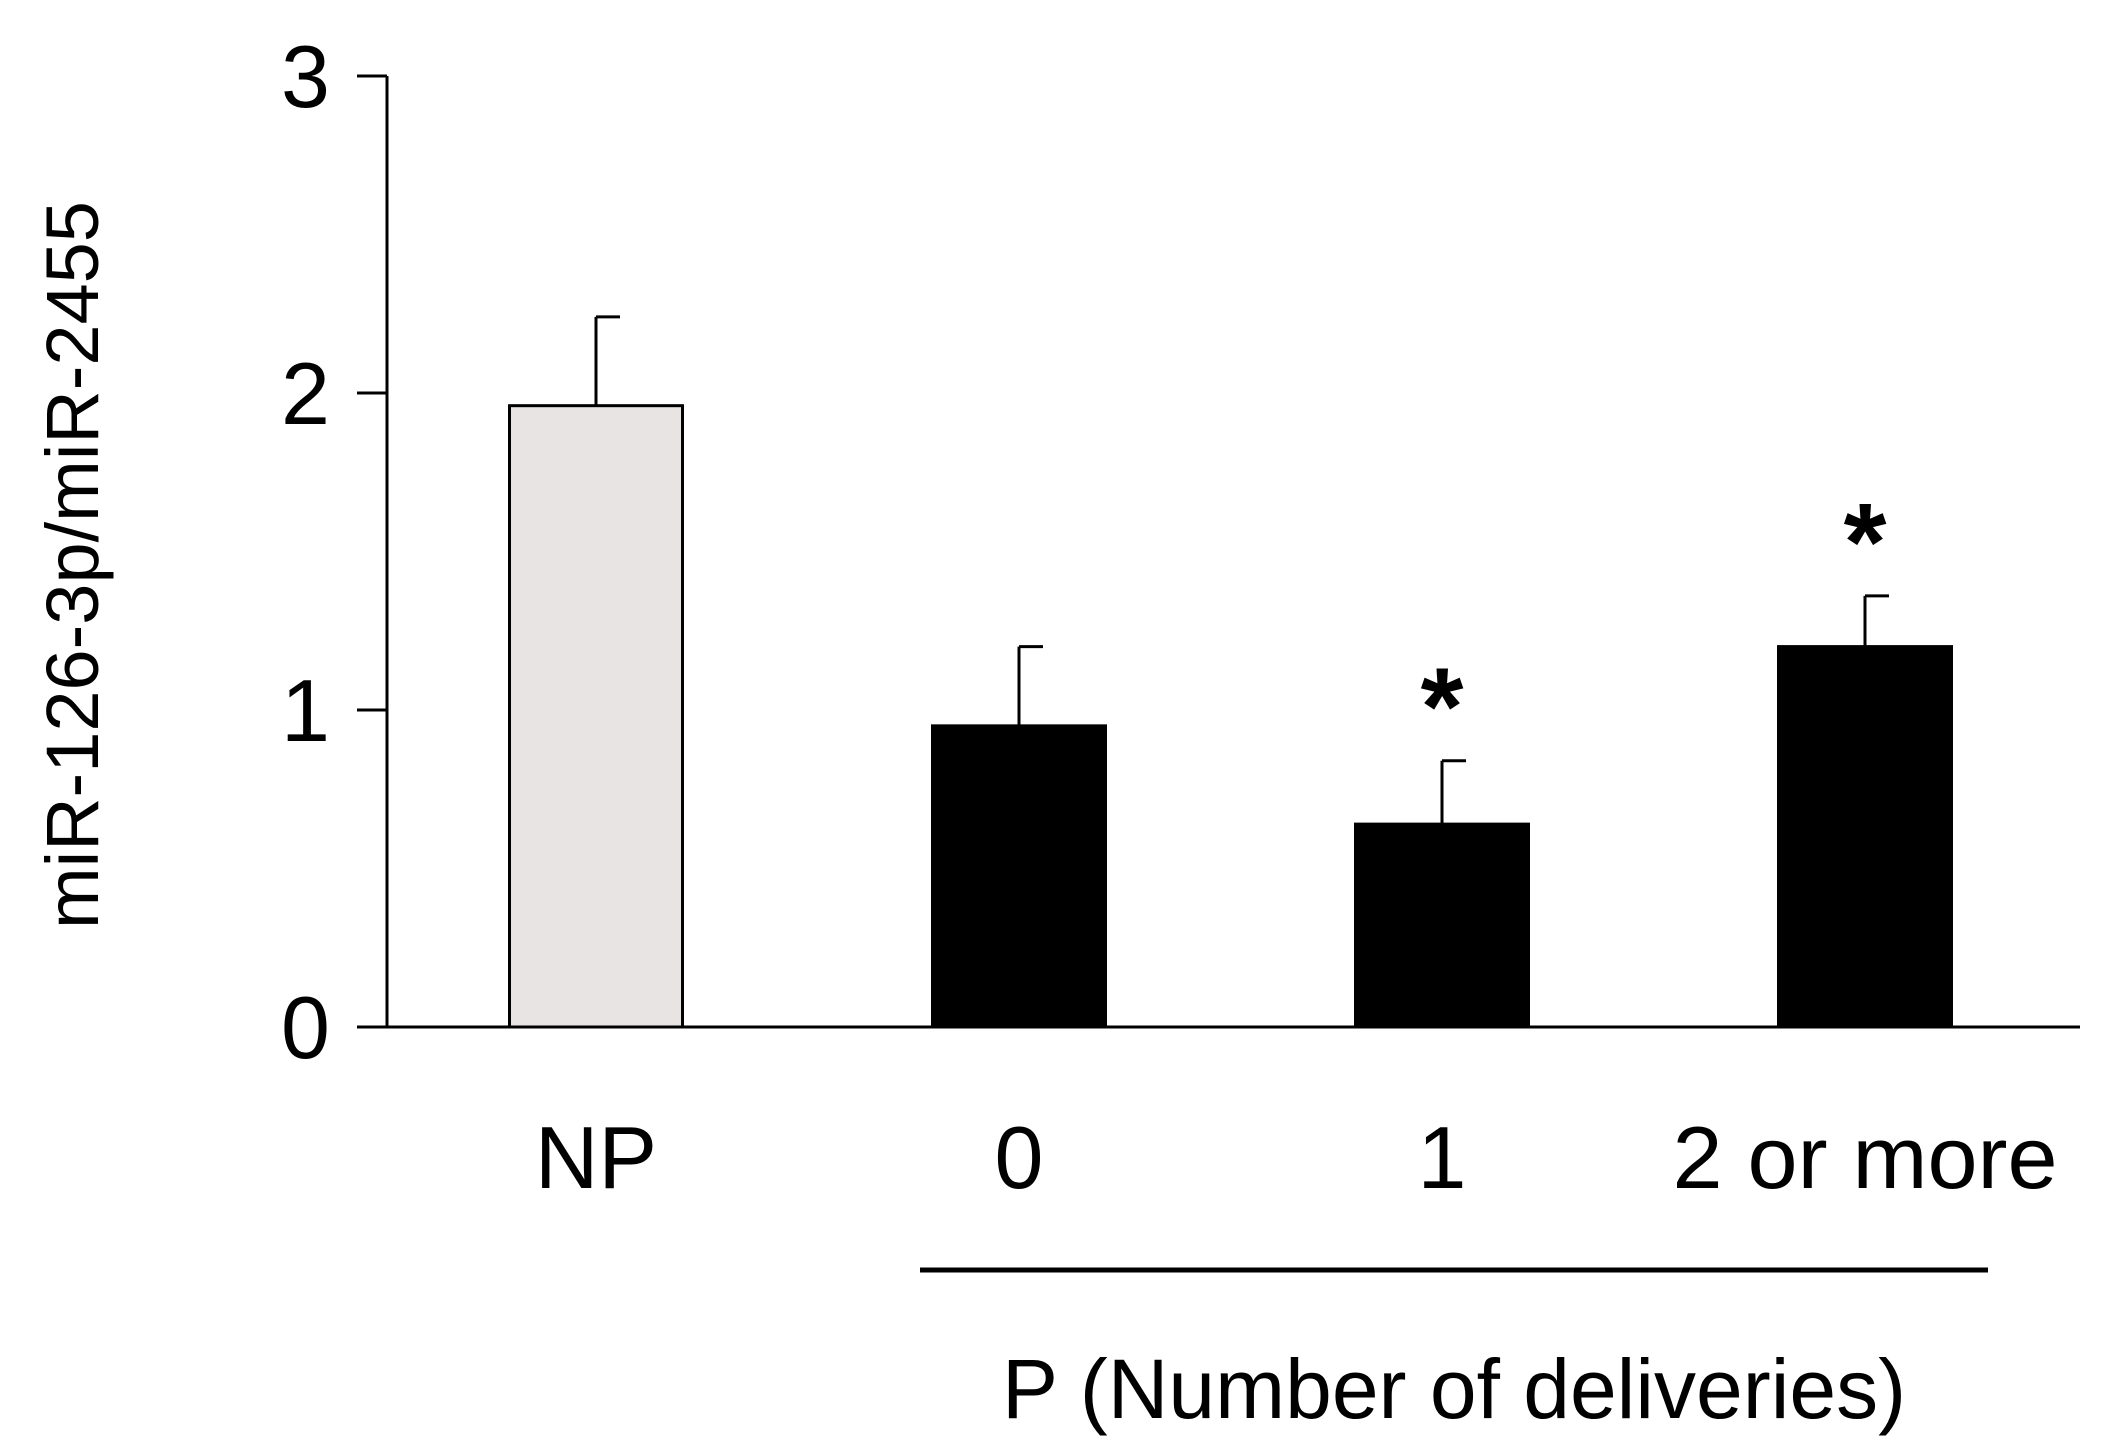  What do you see at coordinates (1454, 1389) in the screenshot?
I see `group-label: P (Number of deliveries)` at bounding box center [1454, 1389].